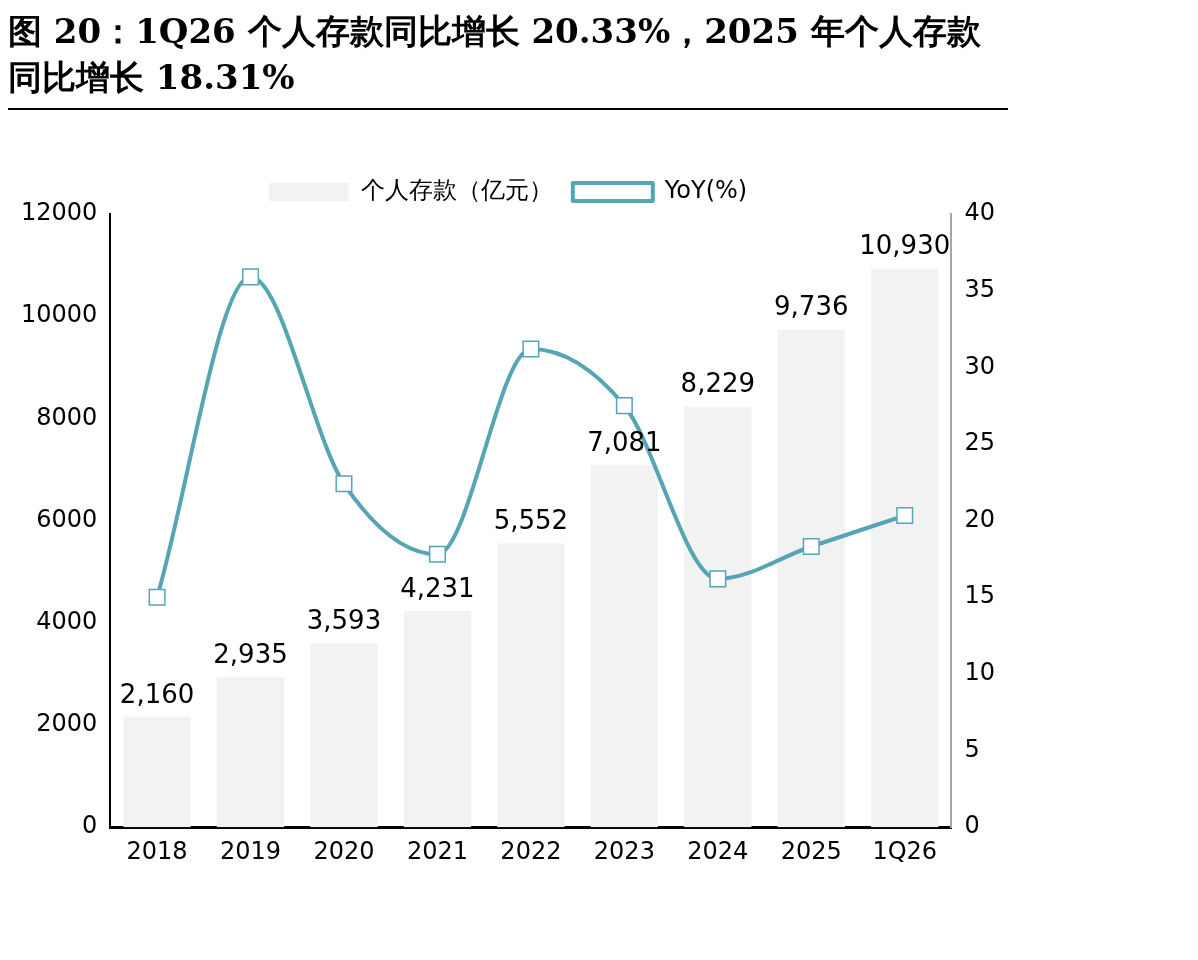 The image size is (1198, 960). What do you see at coordinates (344, 620) in the screenshot?
I see `data-label: 3,593` at bounding box center [344, 620].